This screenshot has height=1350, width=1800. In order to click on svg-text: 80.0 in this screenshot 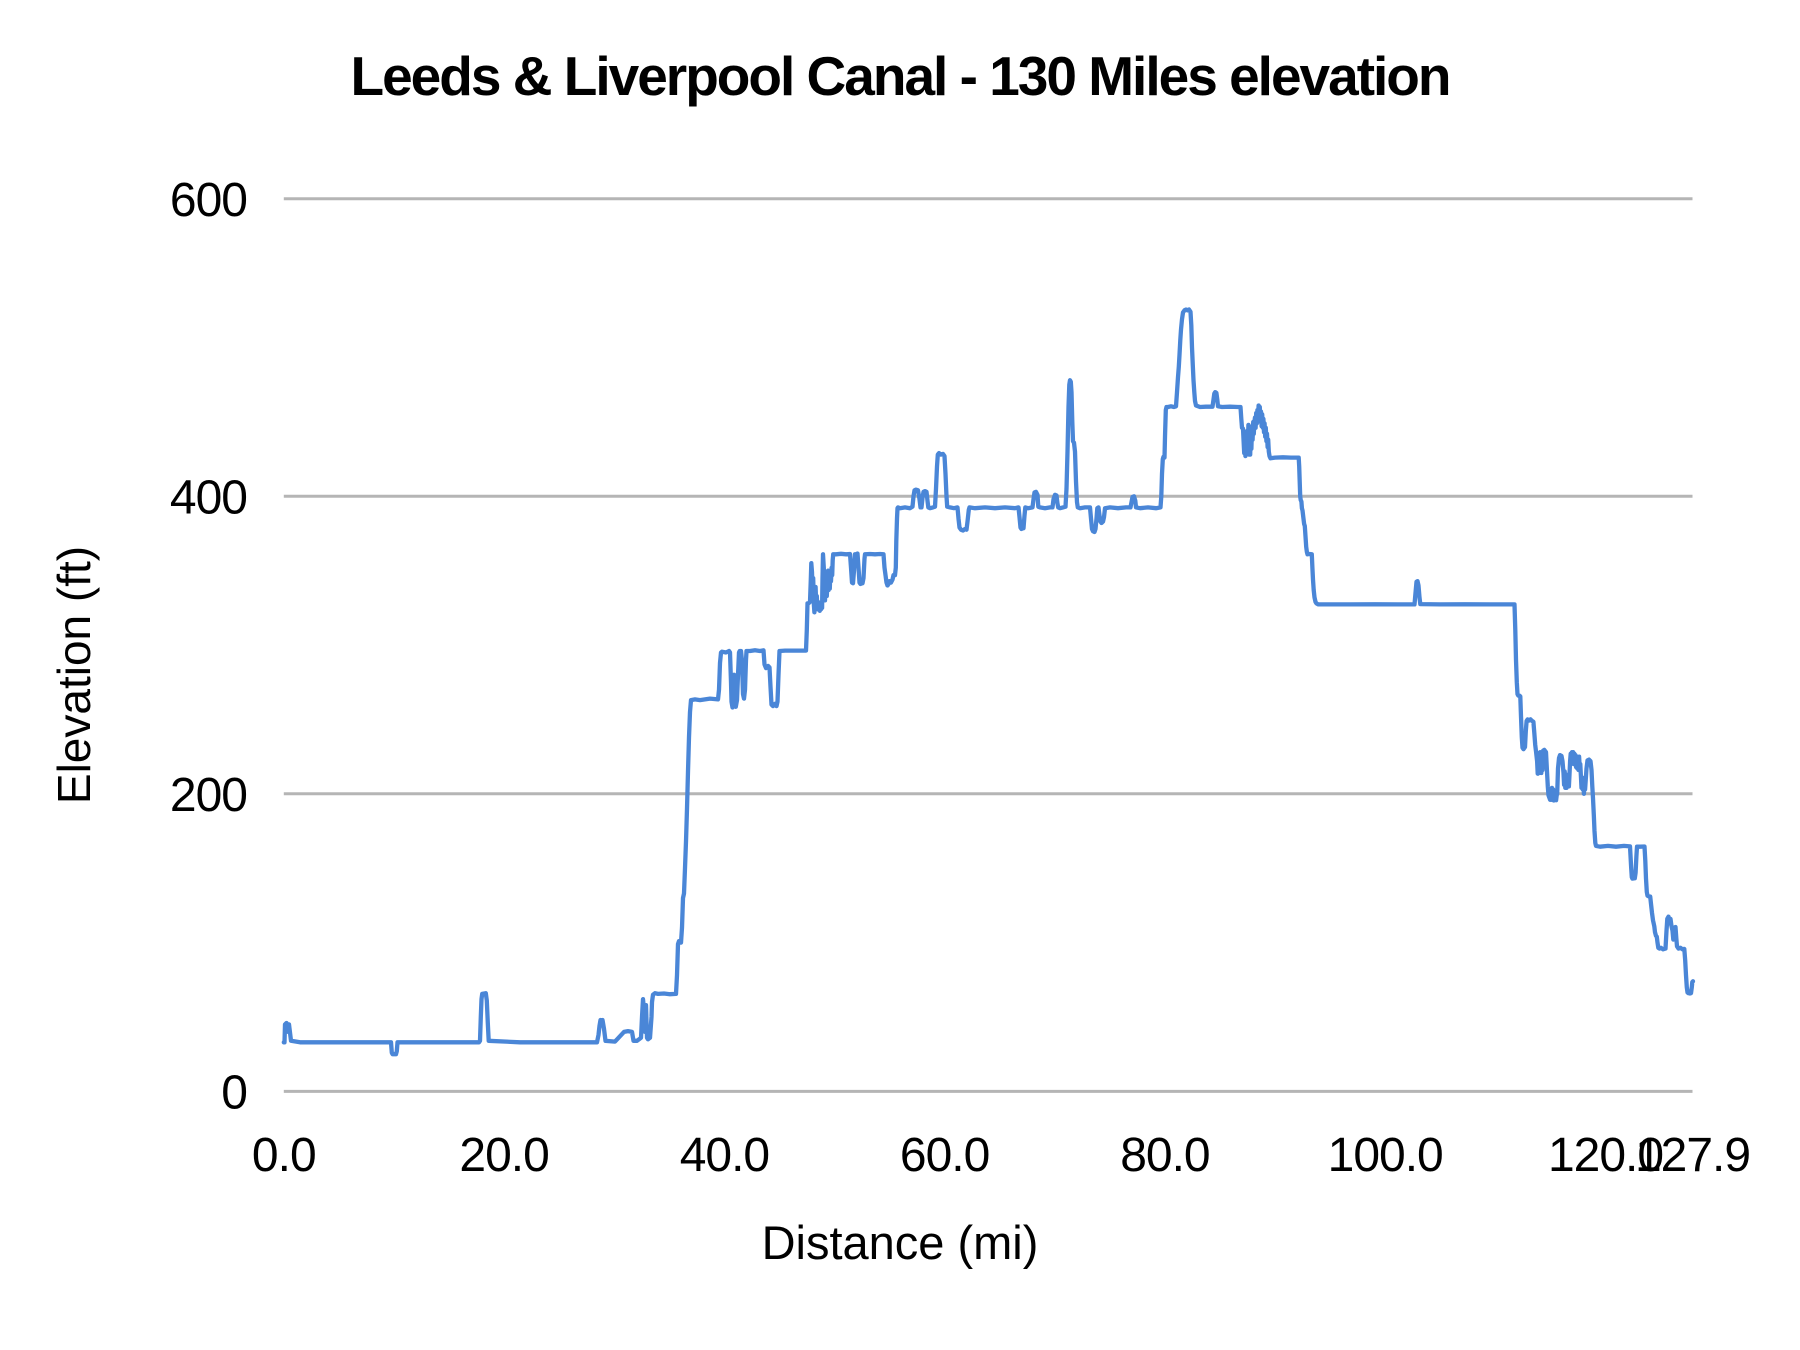, I will do `click(1164, 1155)`.